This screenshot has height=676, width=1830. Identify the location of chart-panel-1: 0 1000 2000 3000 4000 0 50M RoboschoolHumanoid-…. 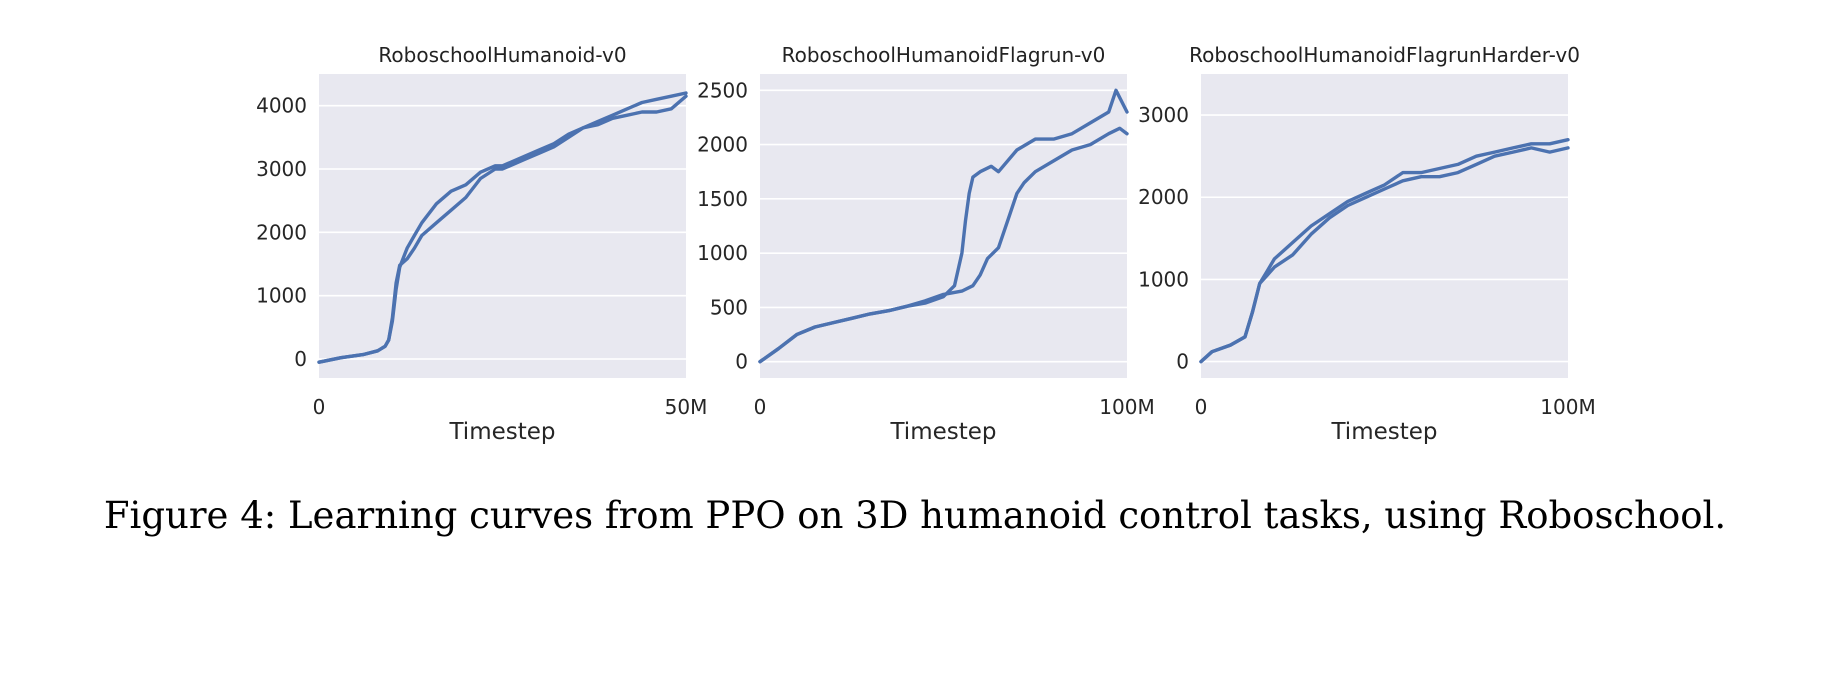
(481, 244).